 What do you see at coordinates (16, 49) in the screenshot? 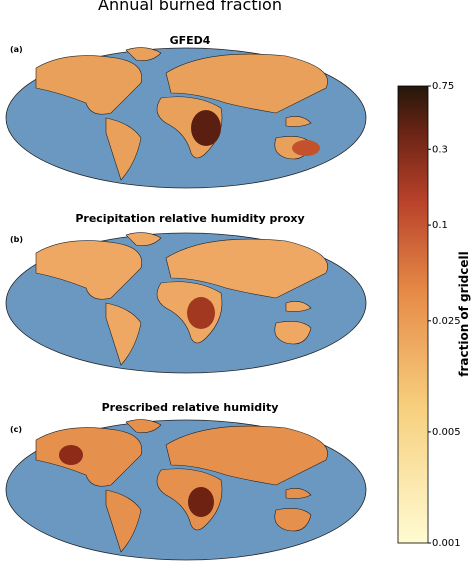
I see `panel-label: (a)` at bounding box center [16, 49].